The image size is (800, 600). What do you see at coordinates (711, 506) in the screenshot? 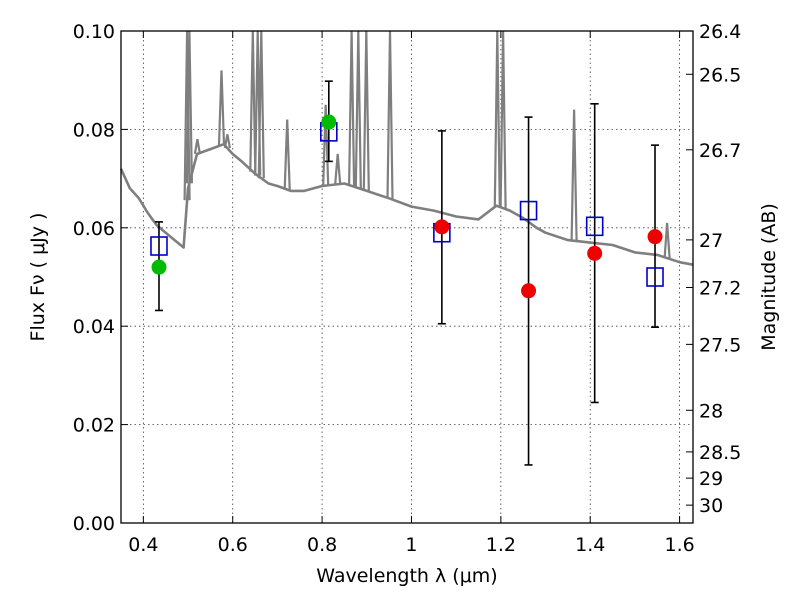
I see `mag-tick-label-9: 30` at bounding box center [711, 506].